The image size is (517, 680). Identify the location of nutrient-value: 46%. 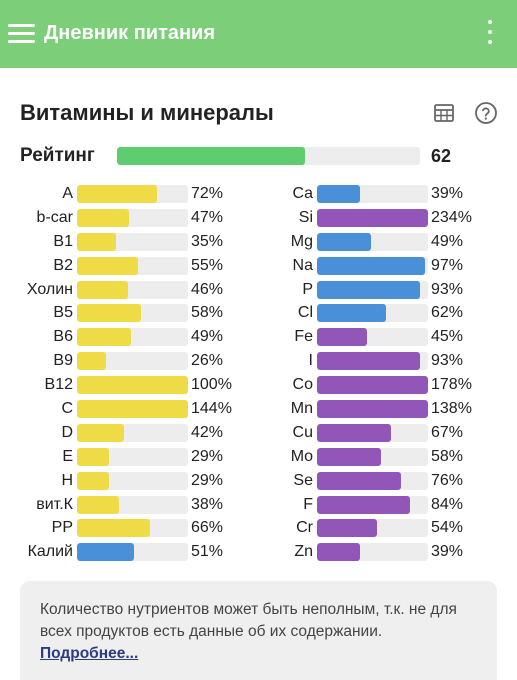
(207, 289).